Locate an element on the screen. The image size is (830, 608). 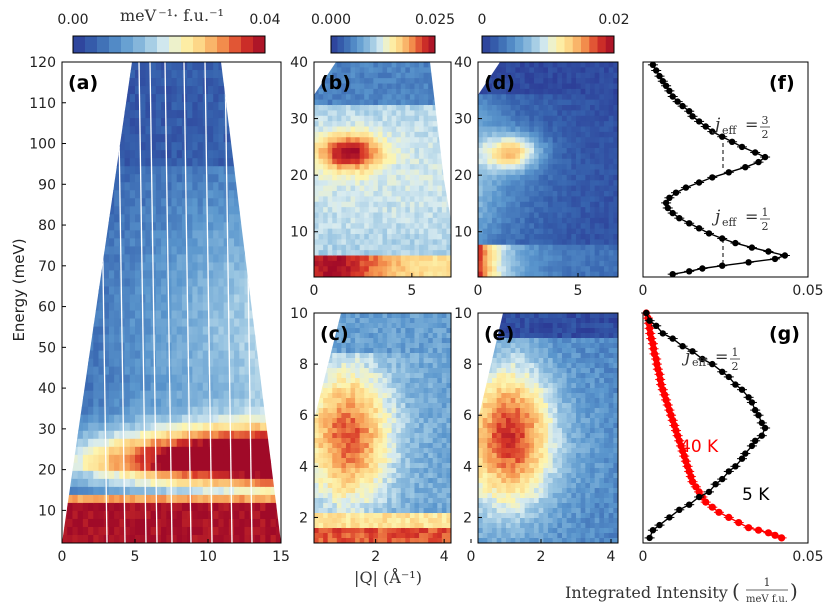
colorbar-min-label: 0.00 is located at coordinates (72, 20).